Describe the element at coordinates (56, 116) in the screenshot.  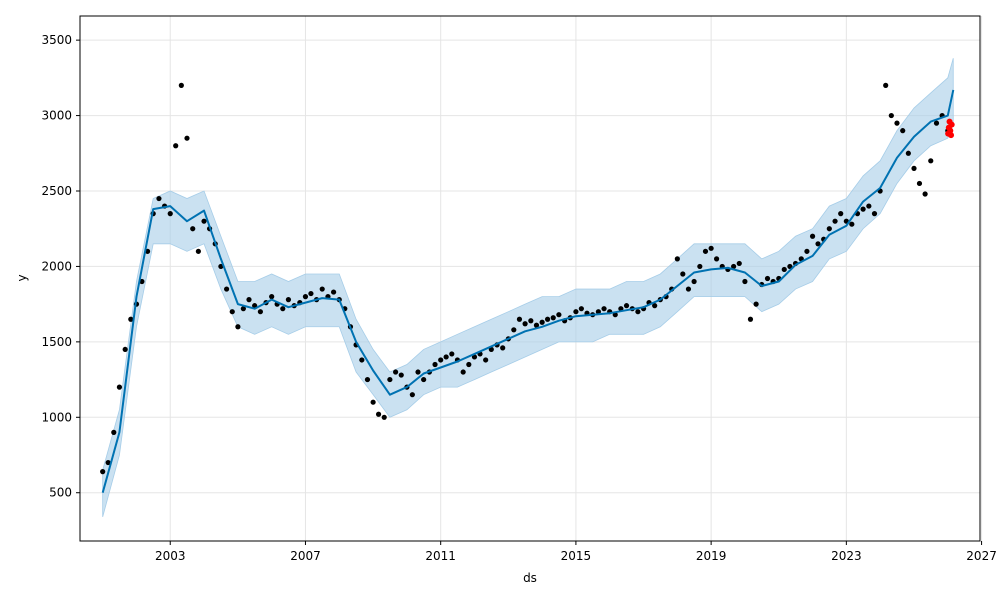
I see `y-tick-label: 3000` at that location.